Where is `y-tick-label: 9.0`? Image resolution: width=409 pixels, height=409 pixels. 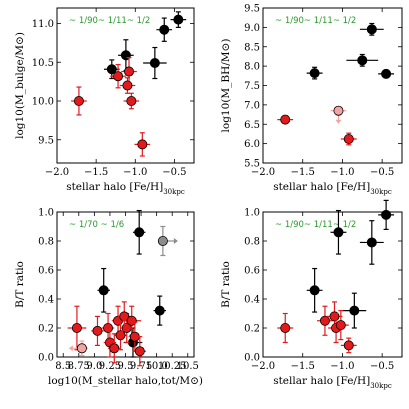 y-tick-label: 9.0 is located at coordinates (252, 28).